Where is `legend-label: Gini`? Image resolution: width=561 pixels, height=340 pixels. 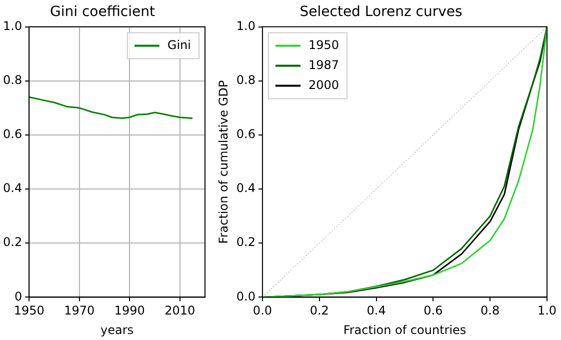 legend-label: Gini is located at coordinates (179, 45).